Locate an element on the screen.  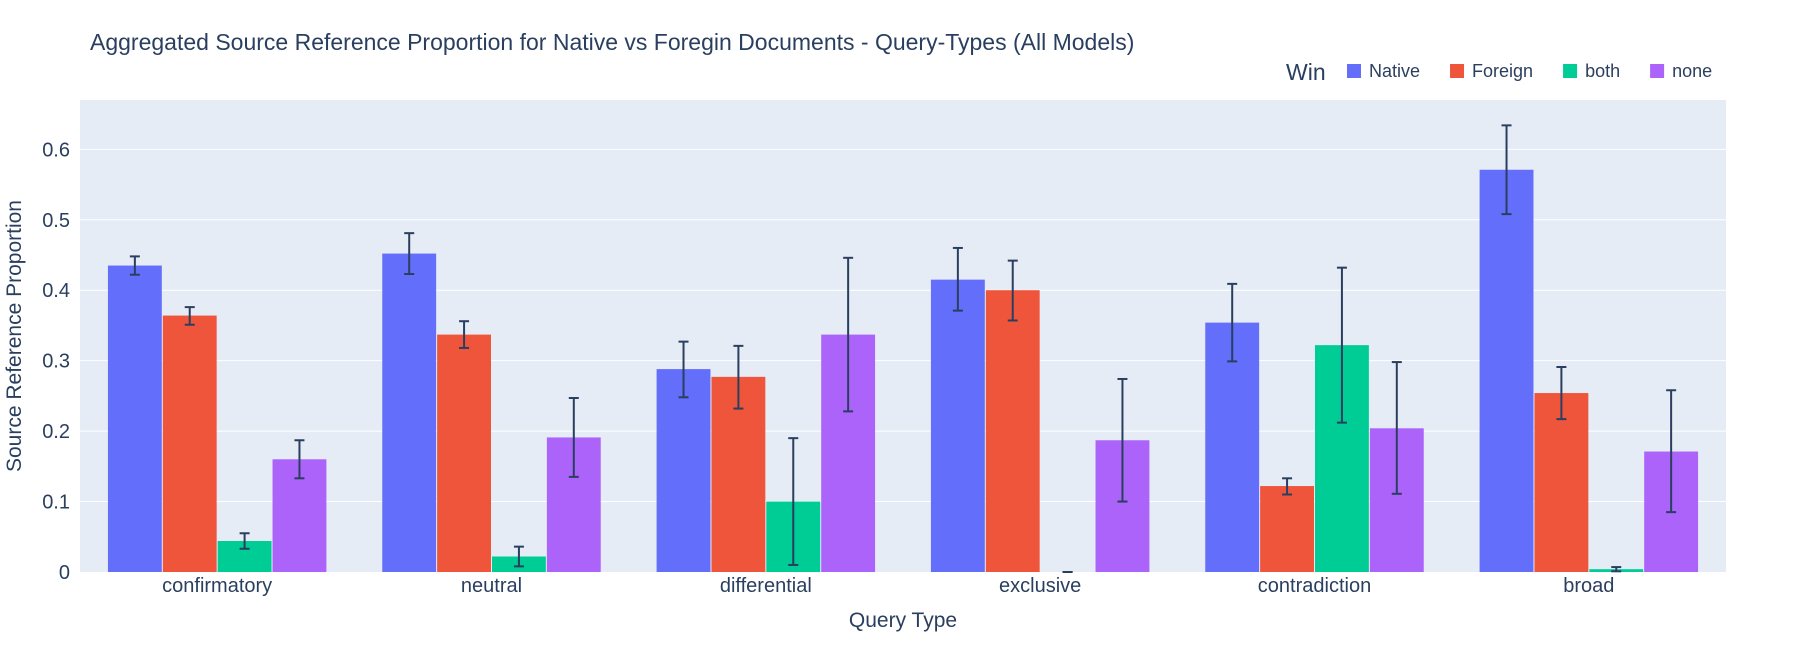
x-tick-label: broad is located at coordinates (1588, 586).